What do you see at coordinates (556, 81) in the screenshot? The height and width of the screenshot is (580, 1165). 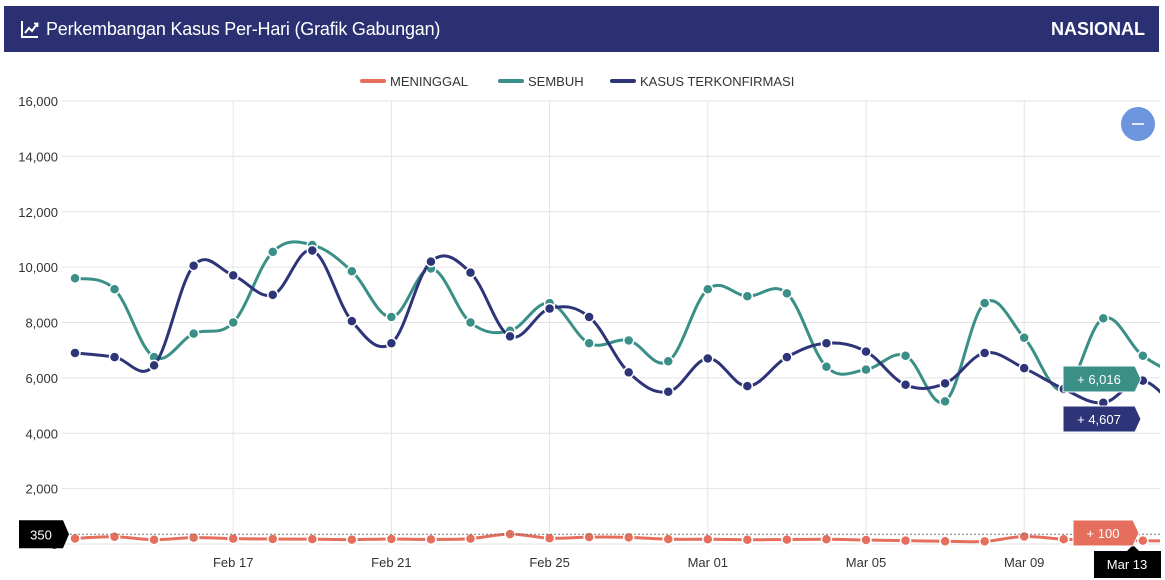 I see `legend-label: SEMBUH` at bounding box center [556, 81].